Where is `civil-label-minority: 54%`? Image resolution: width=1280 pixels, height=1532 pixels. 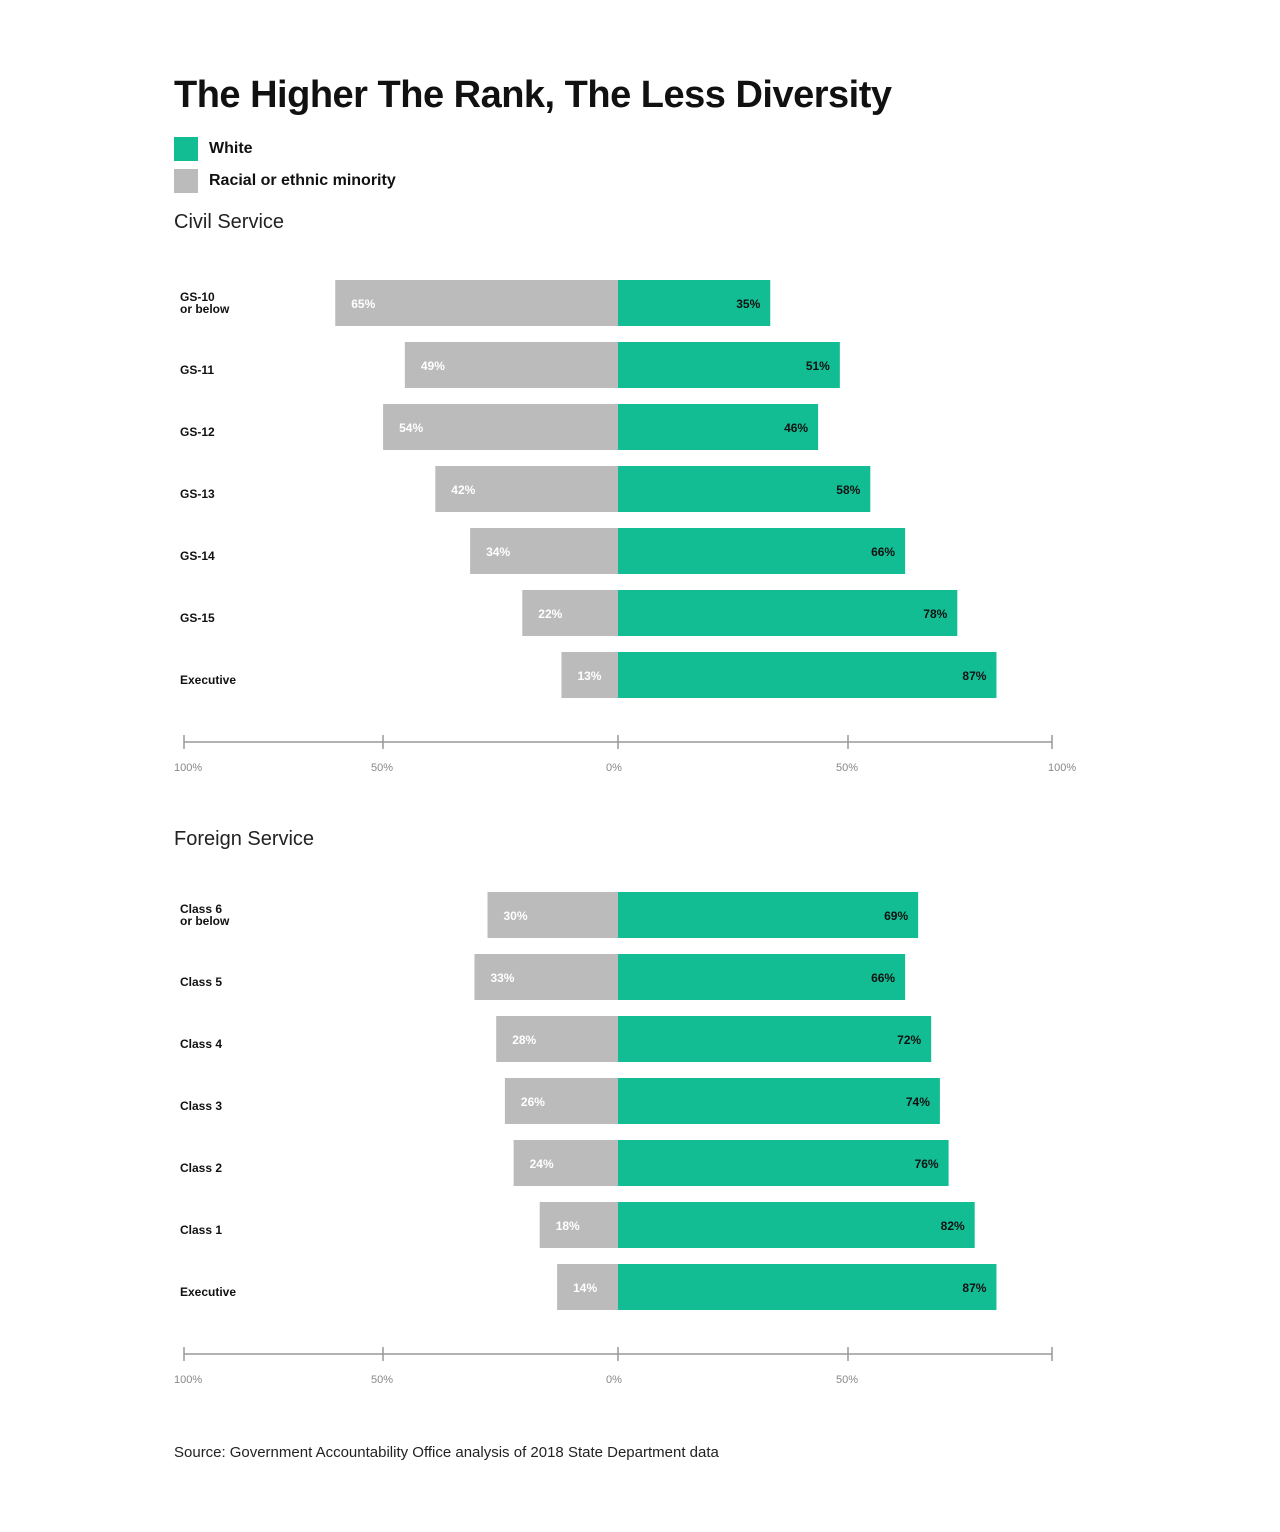
civil-label-minority: 54% is located at coordinates (411, 428).